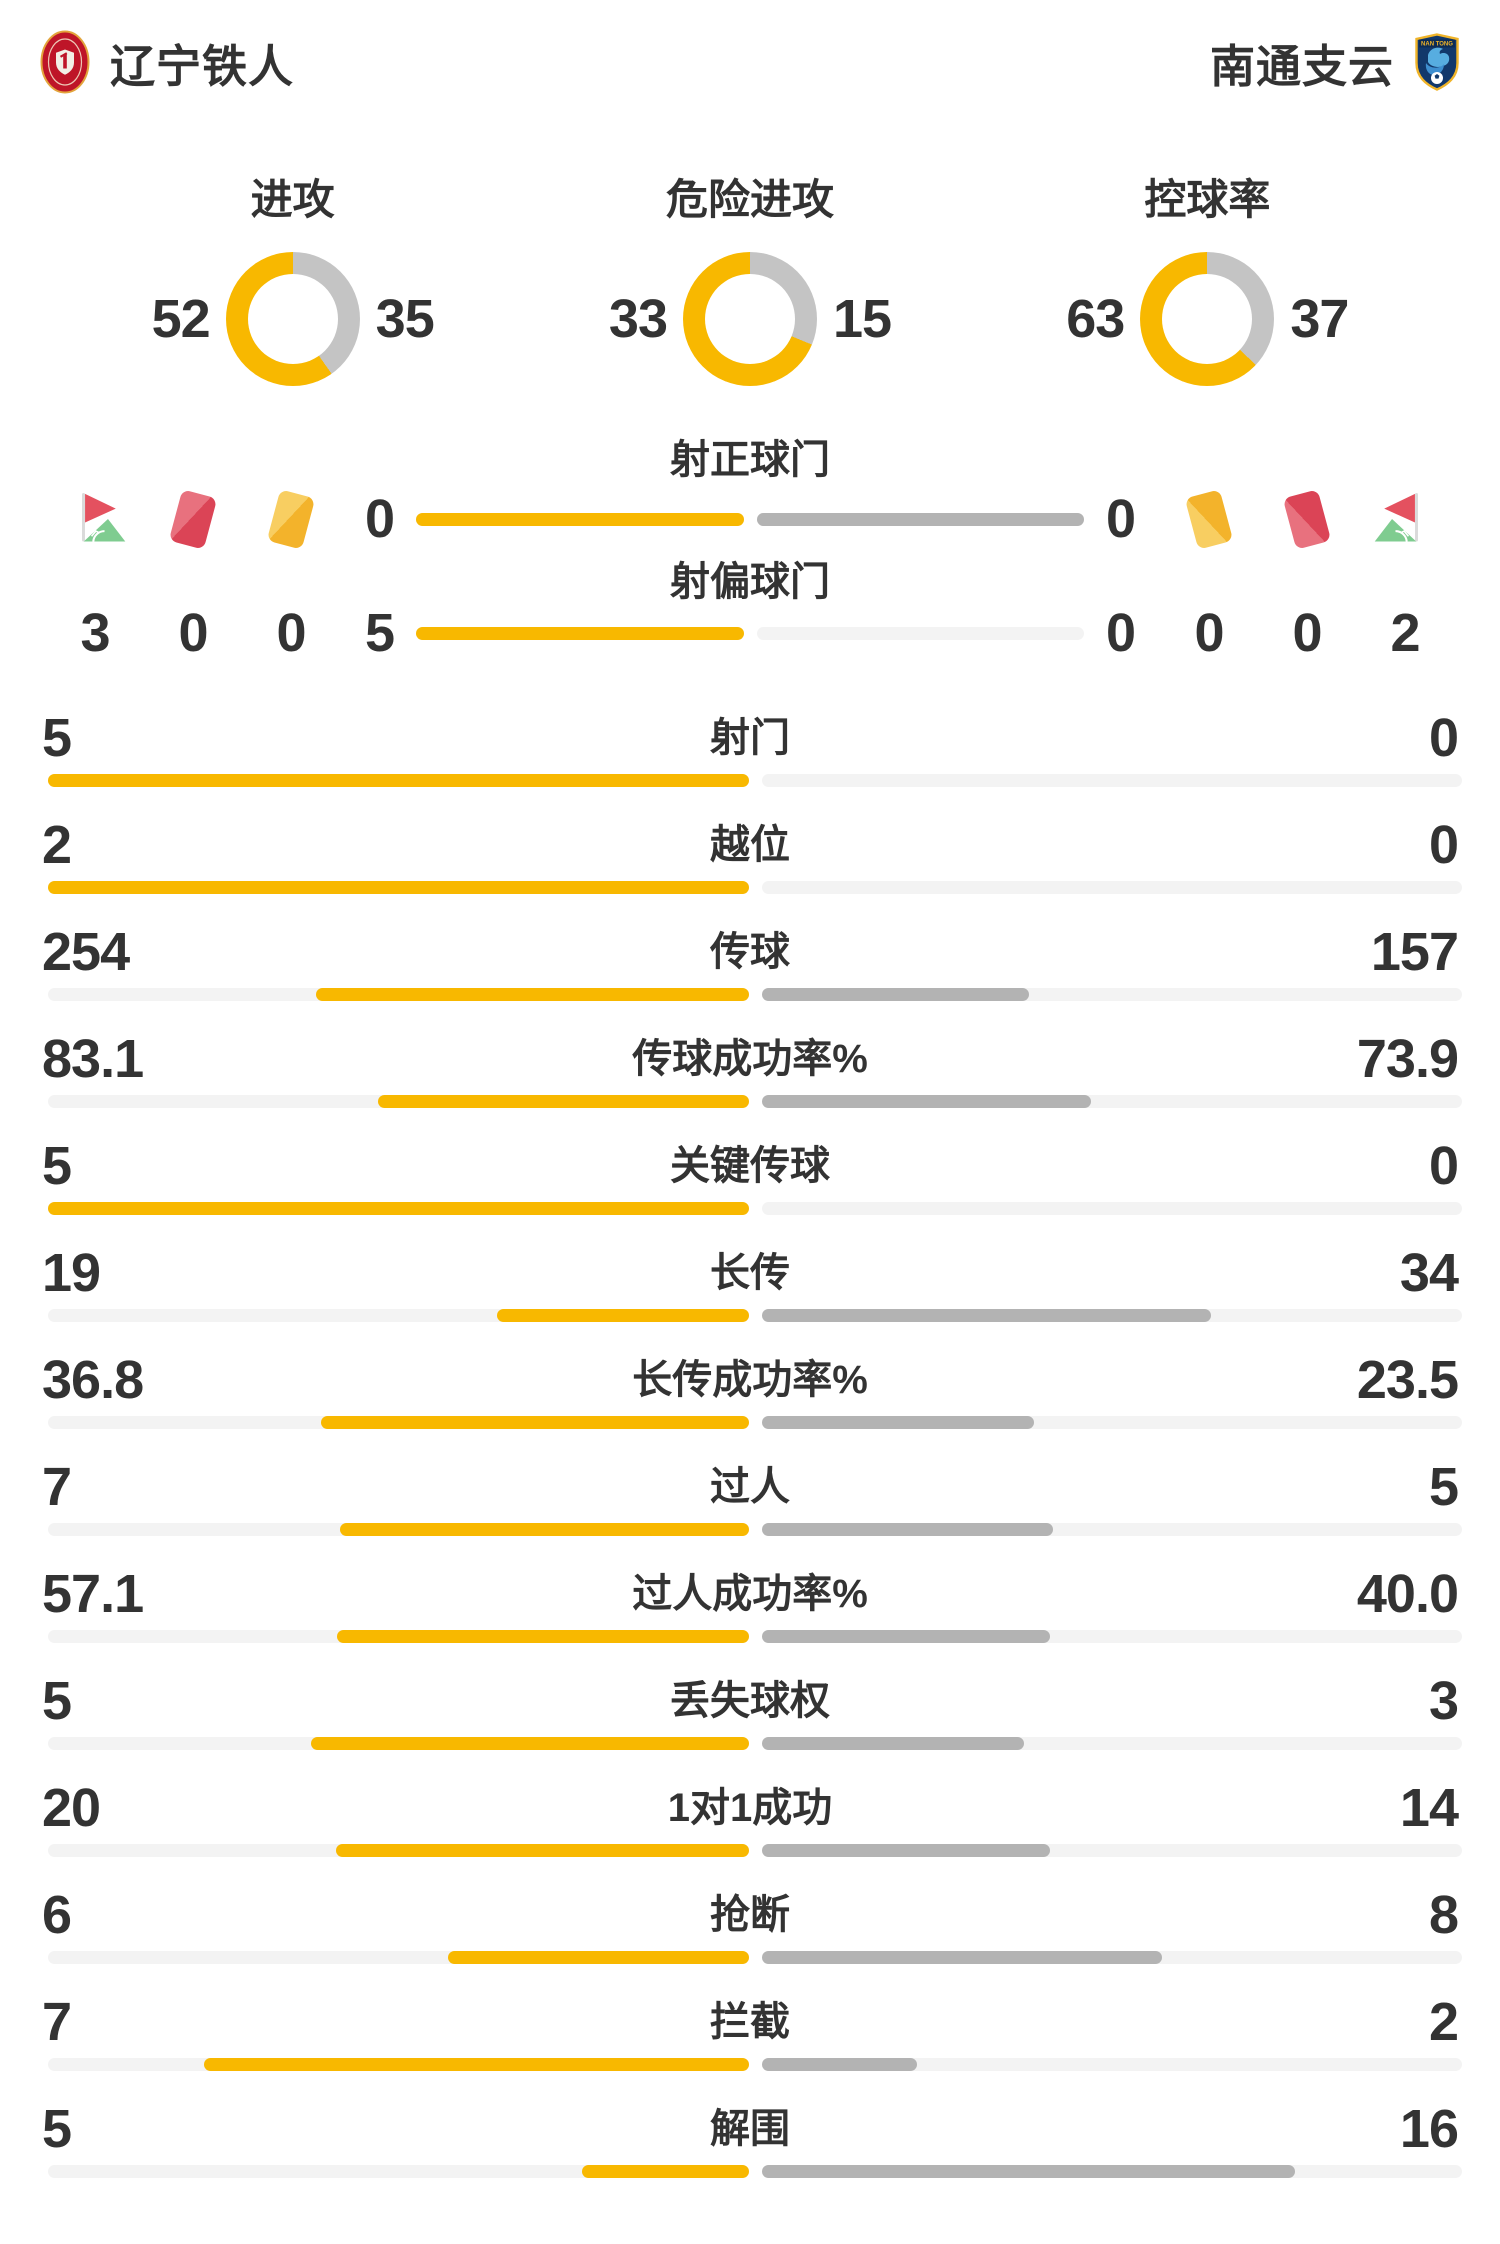 This screenshot has height=2244, width=1500. Describe the element at coordinates (750, 1594) in the screenshot. I see `stat-label: 过人成功率%` at that location.